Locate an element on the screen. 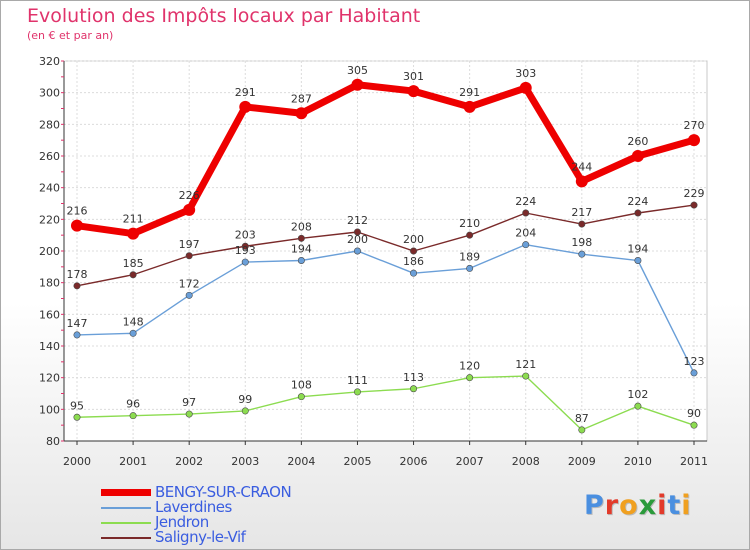 This screenshot has width=750, height=550. data-label: 217 is located at coordinates (581, 212).